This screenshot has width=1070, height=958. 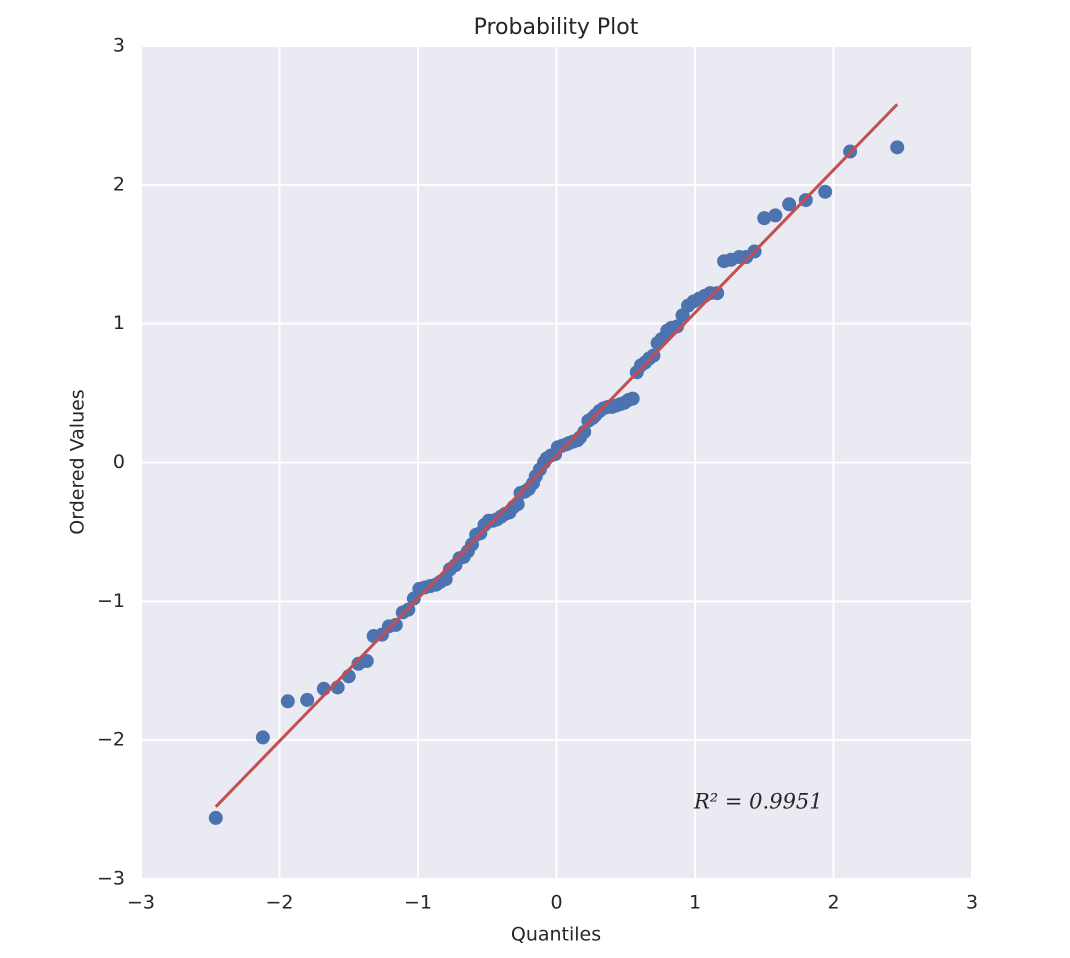 What do you see at coordinates (972, 903) in the screenshot?
I see `x-tick-label: 3` at bounding box center [972, 903].